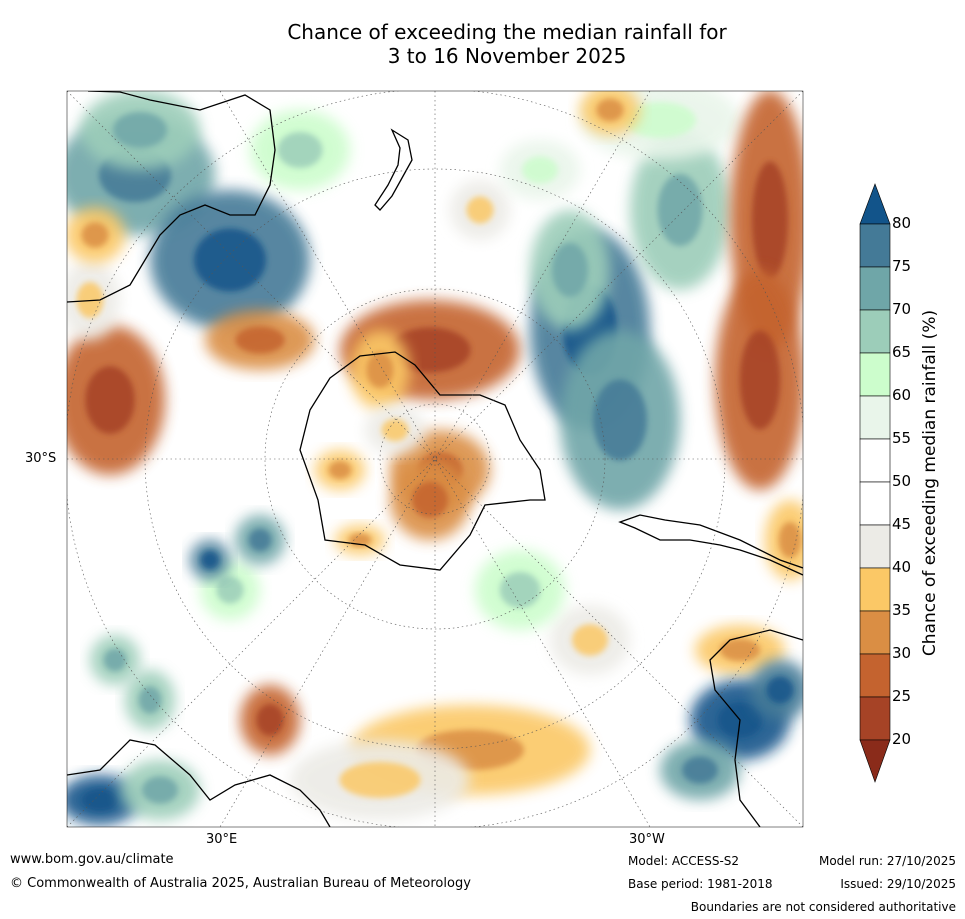 The image size is (965, 919). Describe the element at coordinates (199, 783) in the screenshot. I see `southern-africa-outline` at that location.